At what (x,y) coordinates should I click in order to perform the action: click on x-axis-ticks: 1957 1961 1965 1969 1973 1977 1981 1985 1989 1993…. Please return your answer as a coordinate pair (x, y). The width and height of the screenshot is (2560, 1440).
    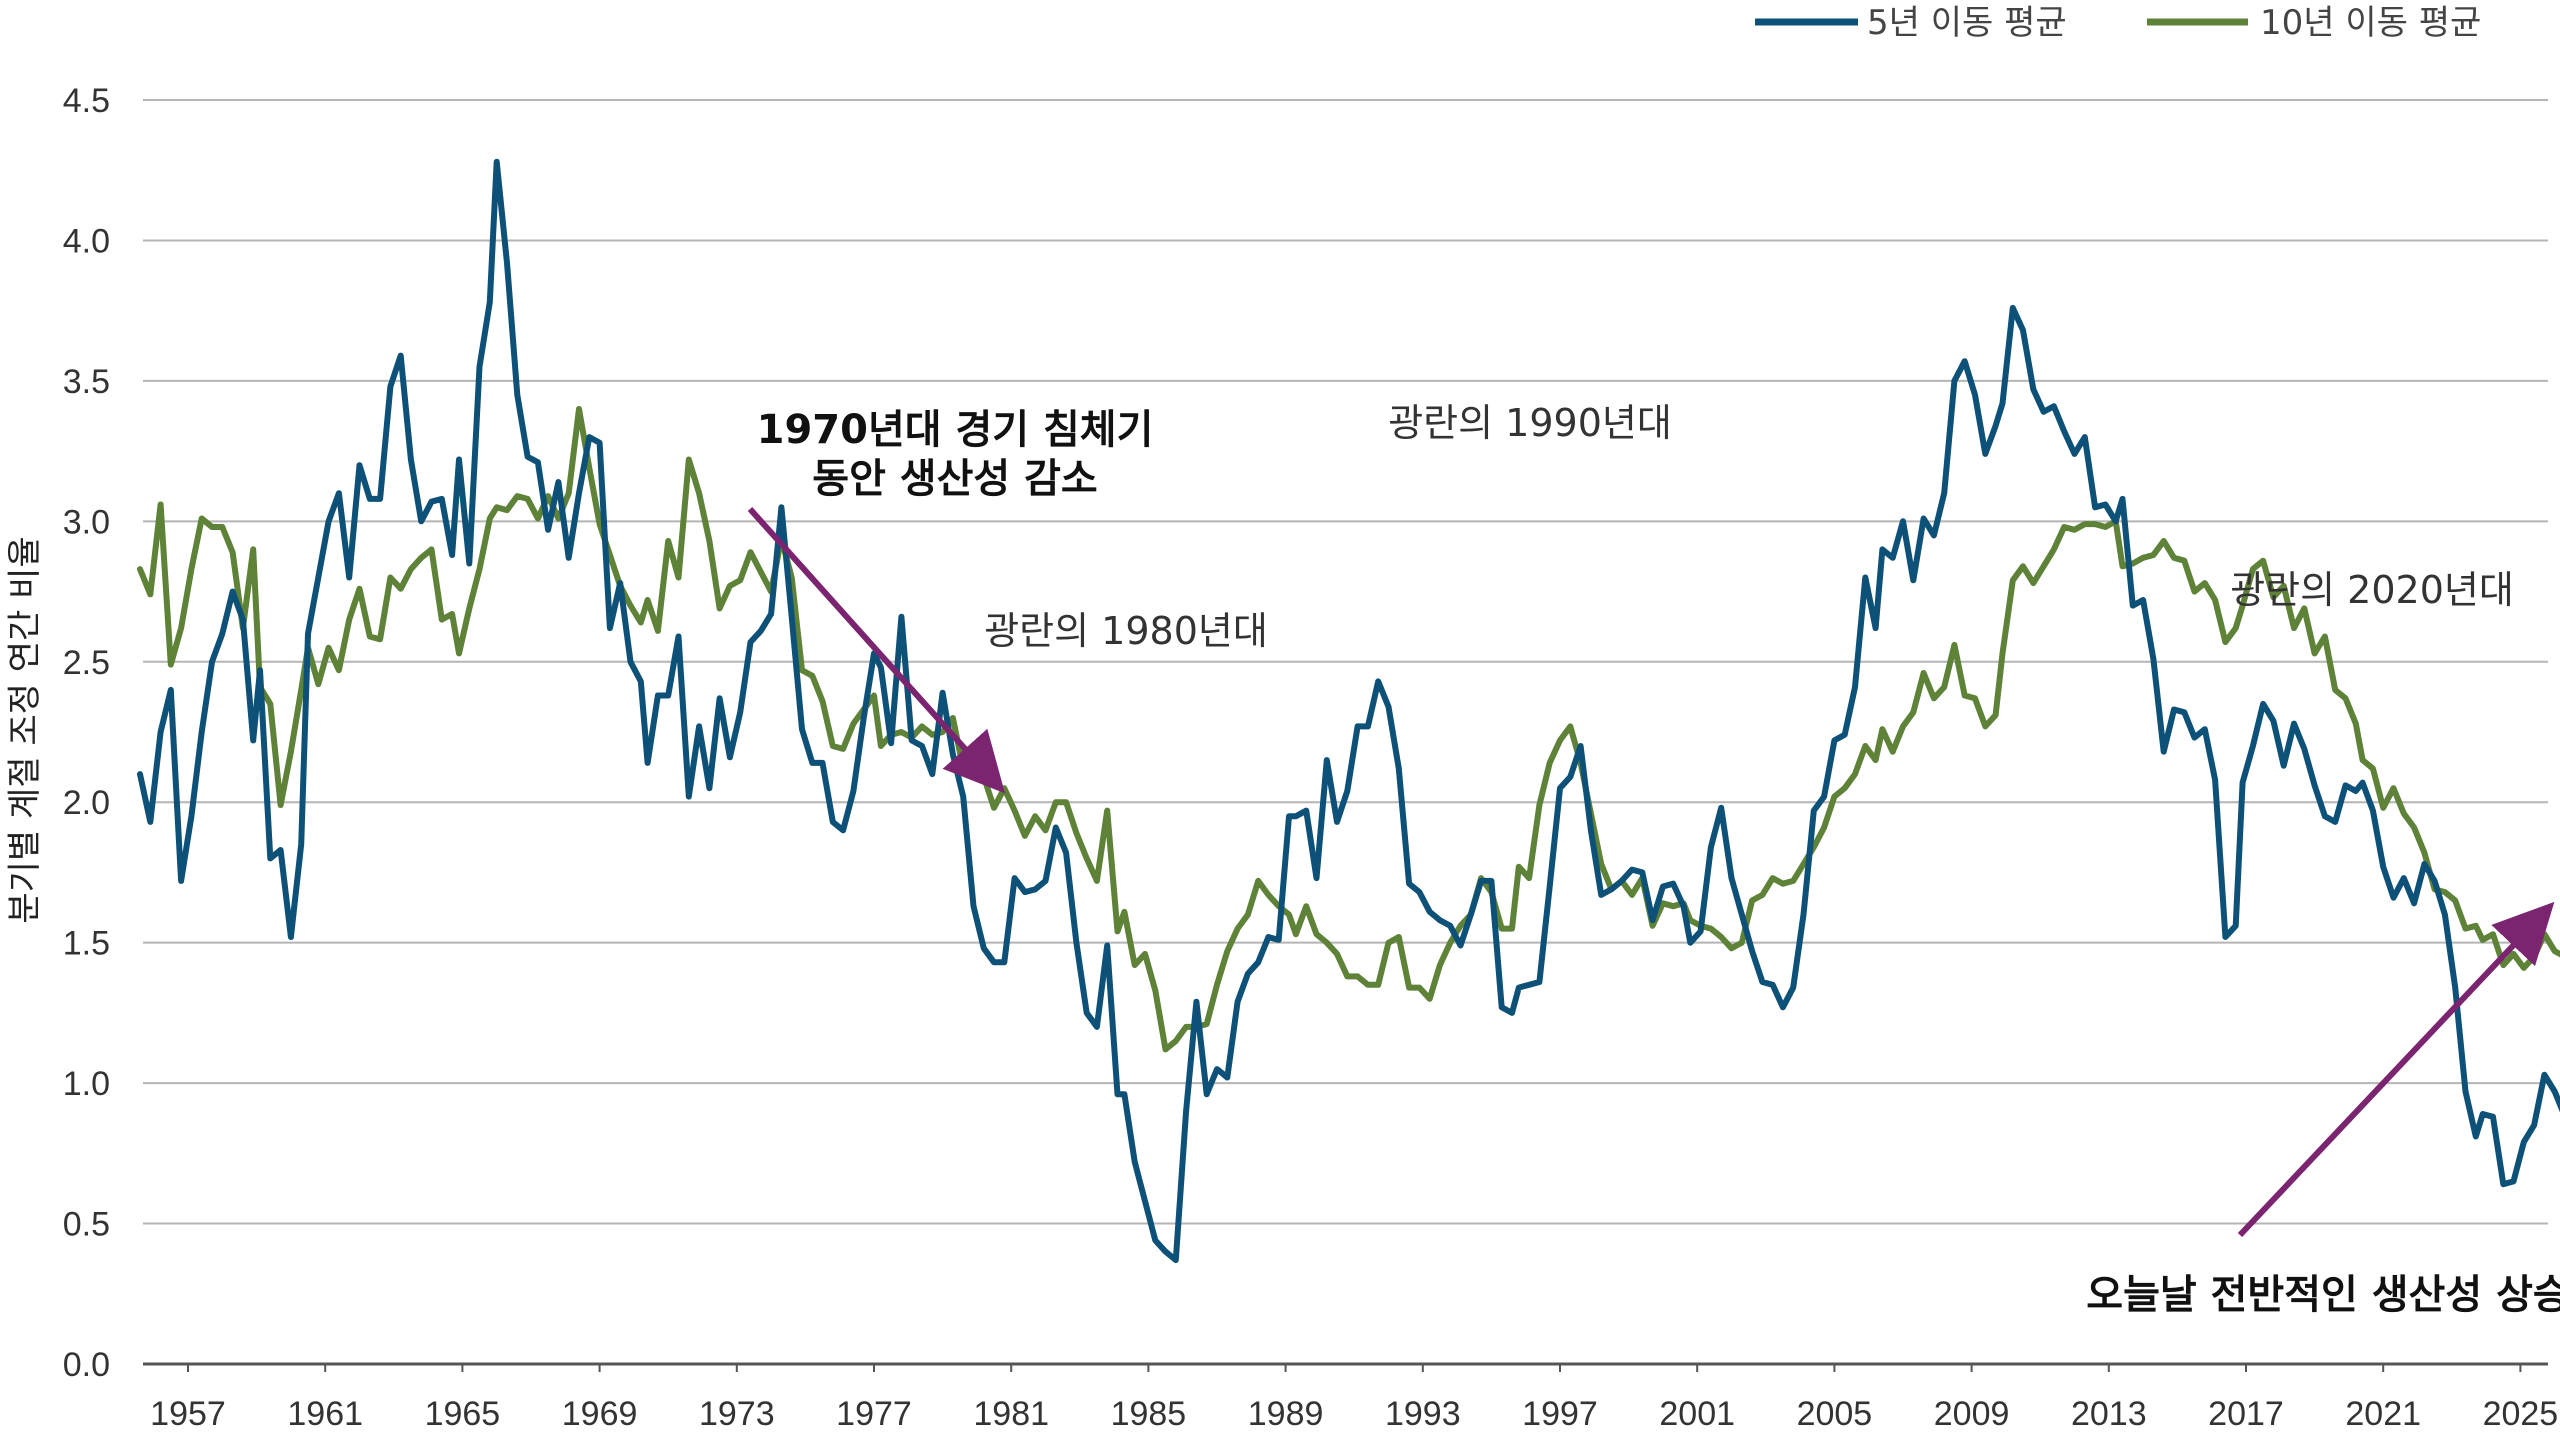
    Looking at the image, I should click on (1354, 1398).